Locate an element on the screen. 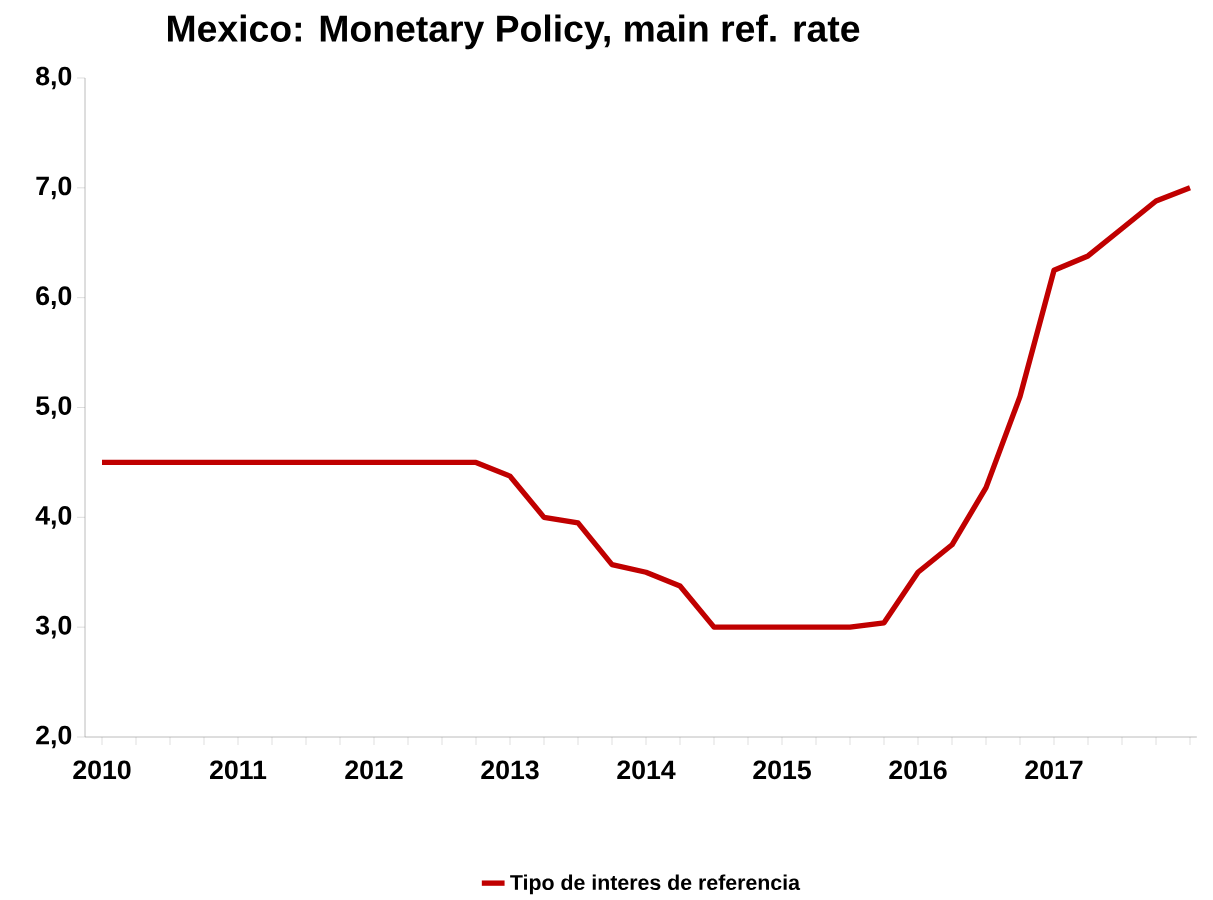 Image resolution: width=1213 pixels, height=900 pixels. x-tick-label: 2010 is located at coordinates (102, 770).